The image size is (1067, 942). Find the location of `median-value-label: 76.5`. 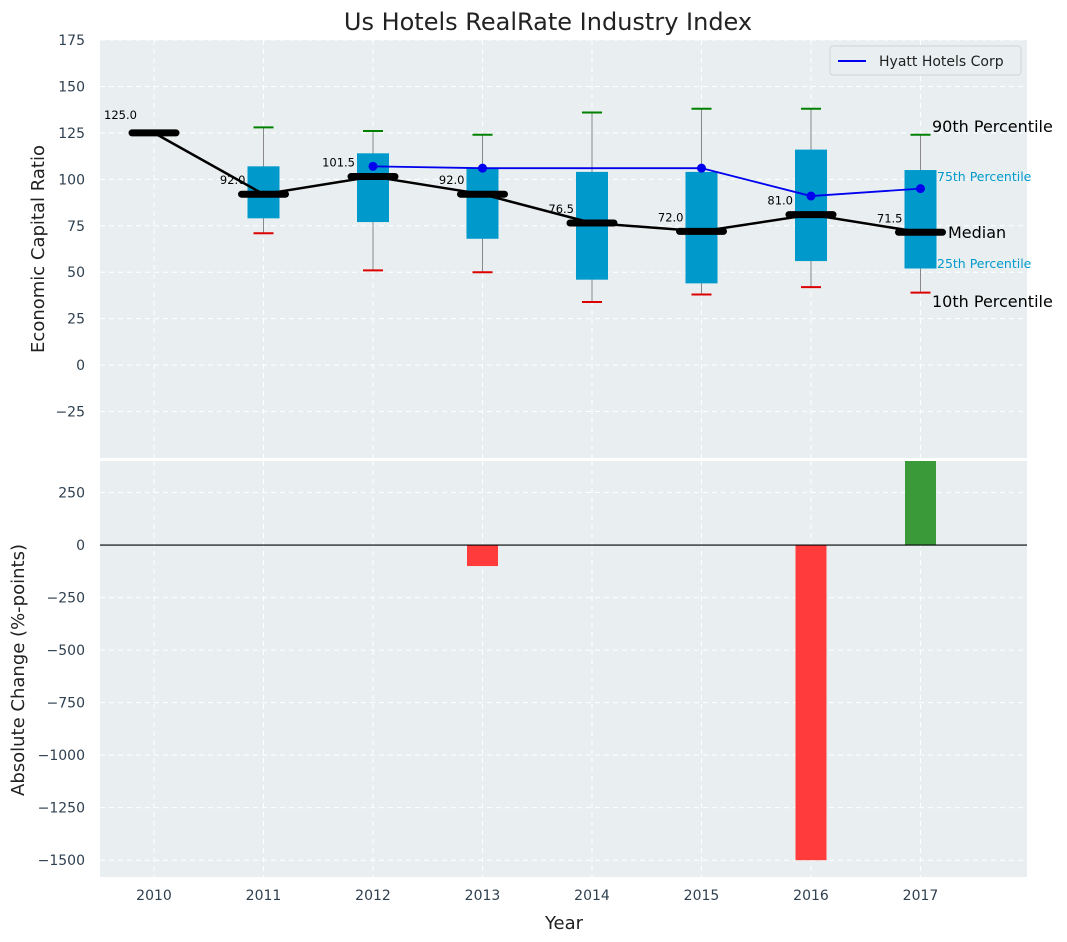

median-value-label: 76.5 is located at coordinates (561, 209).